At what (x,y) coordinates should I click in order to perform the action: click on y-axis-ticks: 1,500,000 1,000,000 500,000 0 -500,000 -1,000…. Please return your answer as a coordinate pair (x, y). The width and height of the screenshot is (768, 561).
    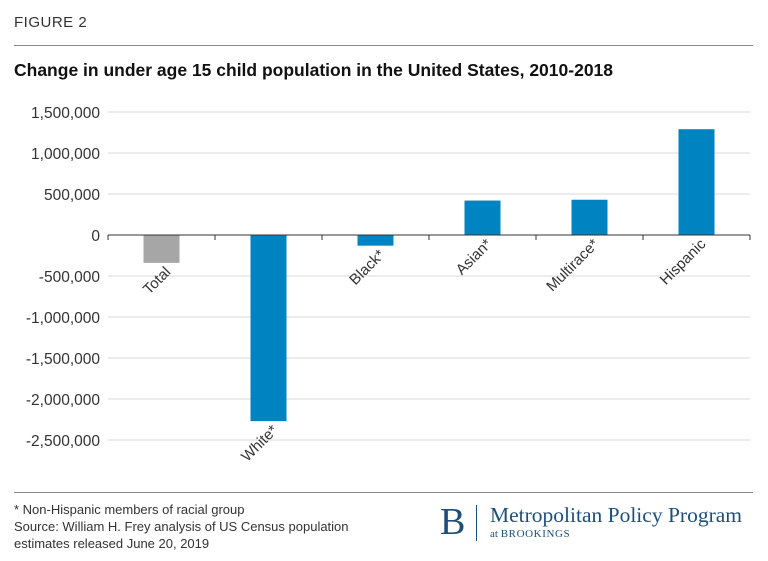
    Looking at the image, I should click on (63, 277).